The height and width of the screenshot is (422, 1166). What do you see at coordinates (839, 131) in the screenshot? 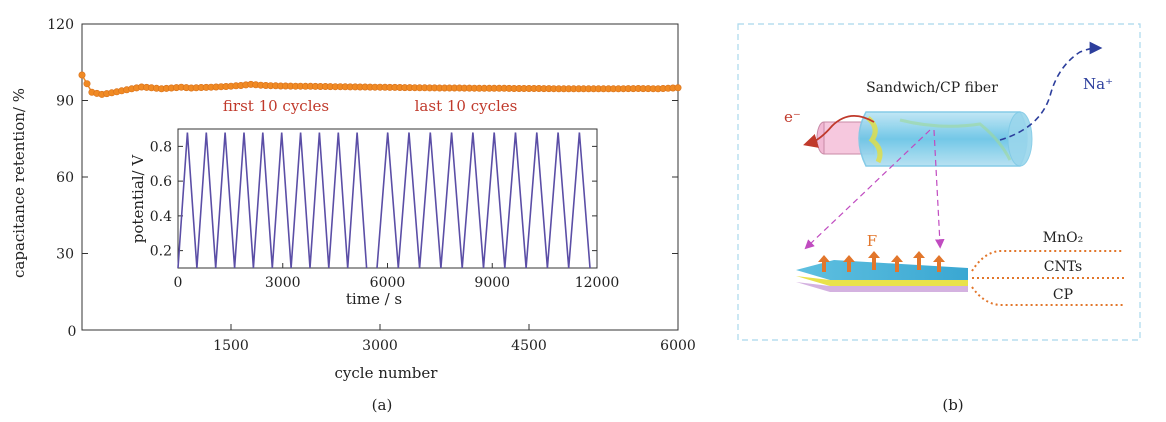
I see `electron-path` at bounding box center [839, 131].